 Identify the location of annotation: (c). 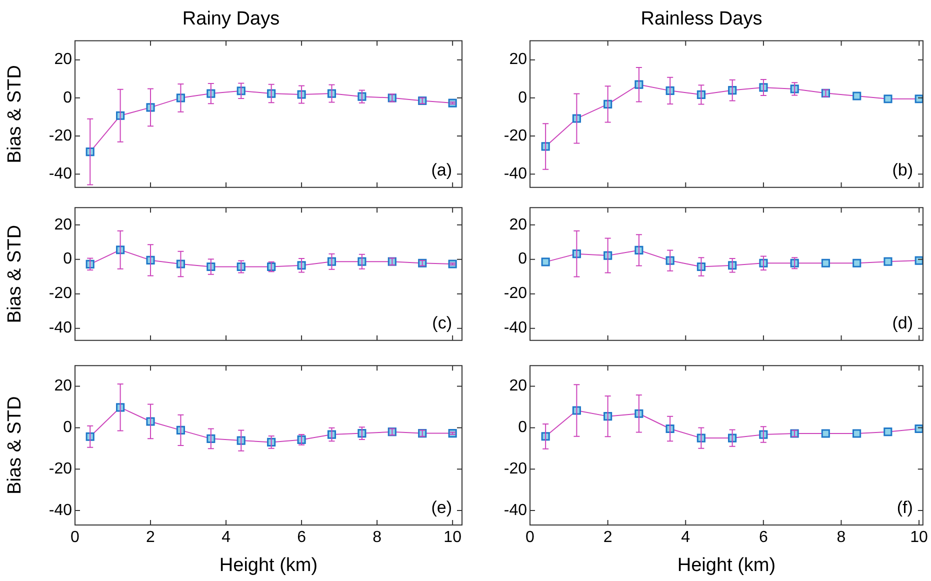
(442, 323).